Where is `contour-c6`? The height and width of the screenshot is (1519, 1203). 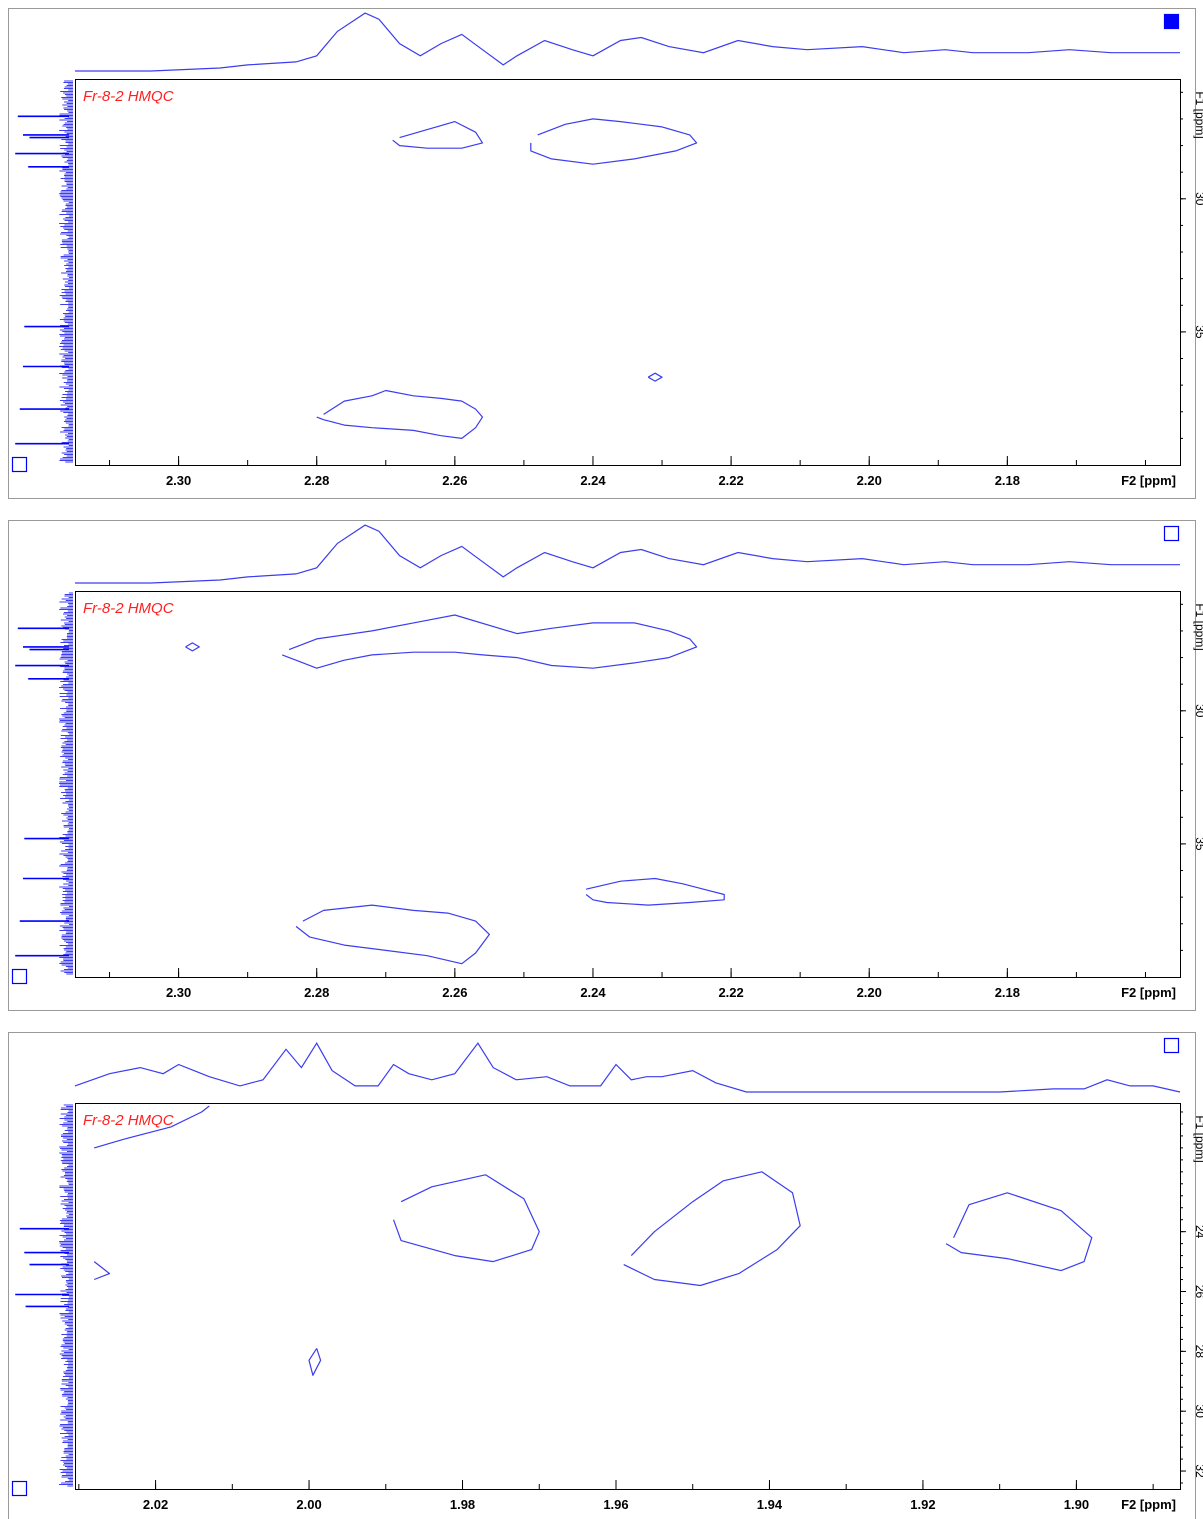
contour-c6 is located at coordinates (1019, 1232).